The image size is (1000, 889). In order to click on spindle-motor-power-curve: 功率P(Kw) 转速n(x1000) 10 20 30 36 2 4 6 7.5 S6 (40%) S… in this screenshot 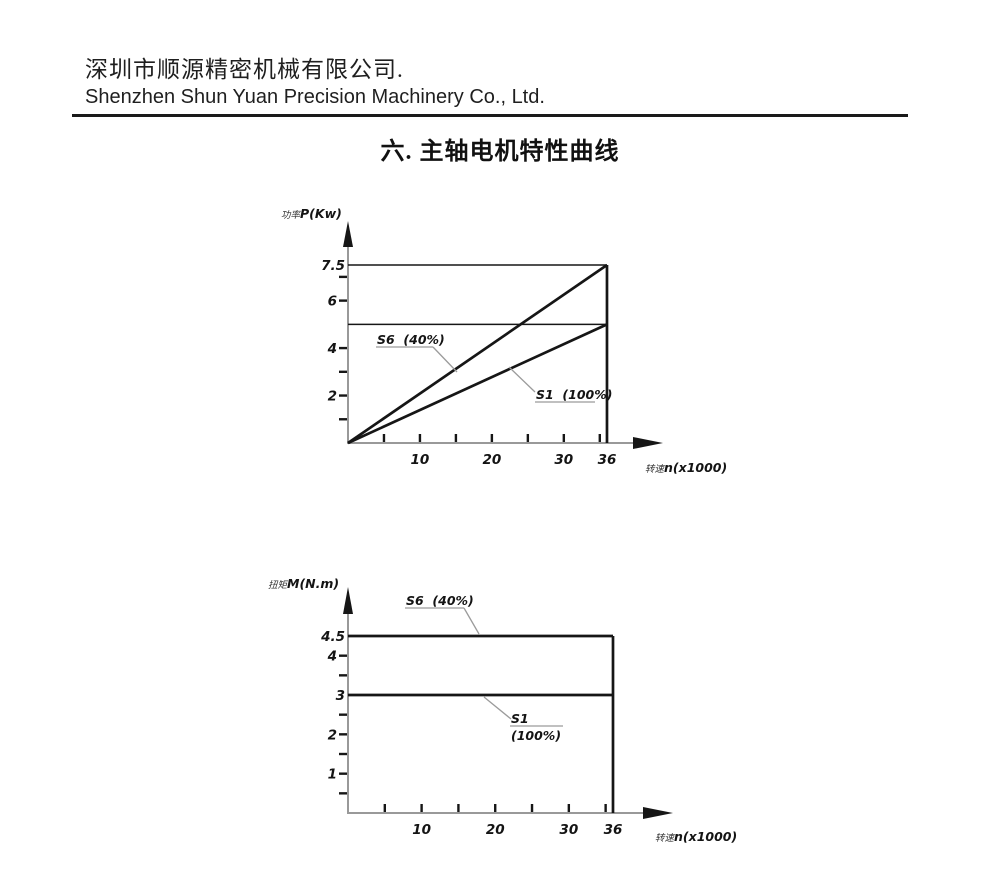, I will do `click(504, 340)`.